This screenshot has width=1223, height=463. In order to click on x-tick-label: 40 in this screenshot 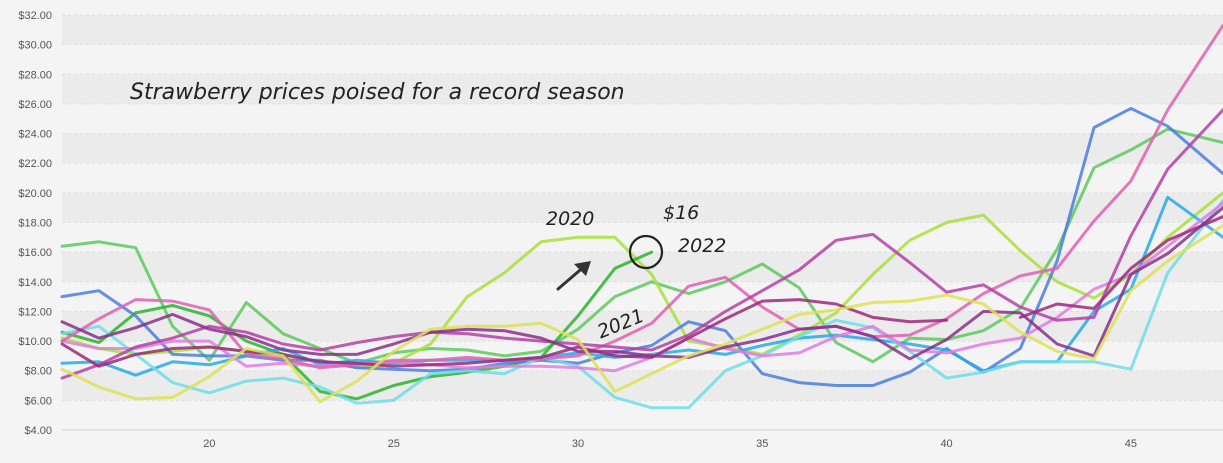, I will do `click(946, 444)`.